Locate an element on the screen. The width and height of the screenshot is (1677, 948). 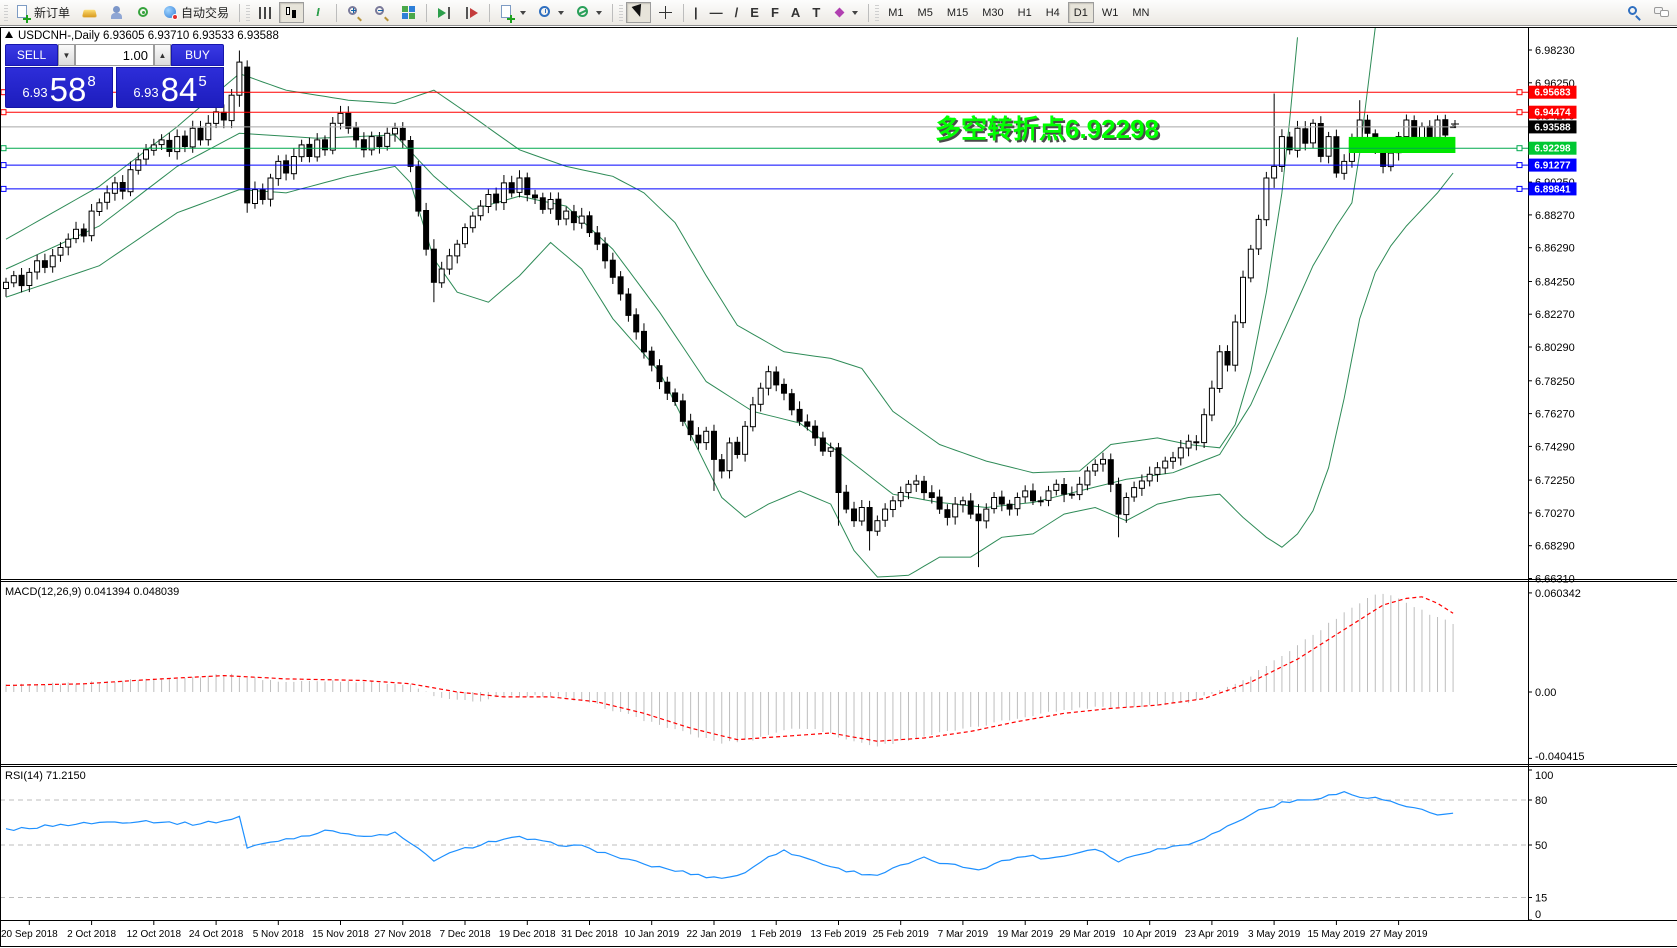
svg-text: 19 Mar 2019 is located at coordinates (1025, 934).